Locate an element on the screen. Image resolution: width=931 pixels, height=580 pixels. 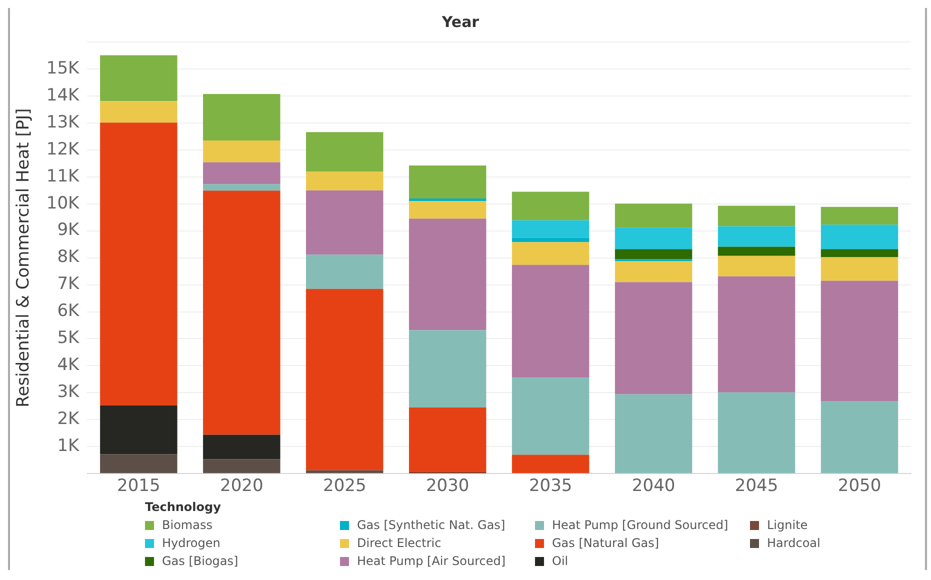
x-tick-label: 2020 is located at coordinates (242, 486).